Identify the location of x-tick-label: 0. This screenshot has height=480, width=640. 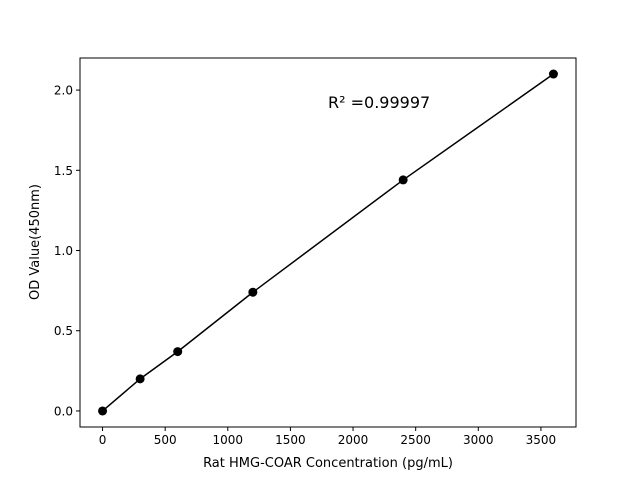
(103, 440).